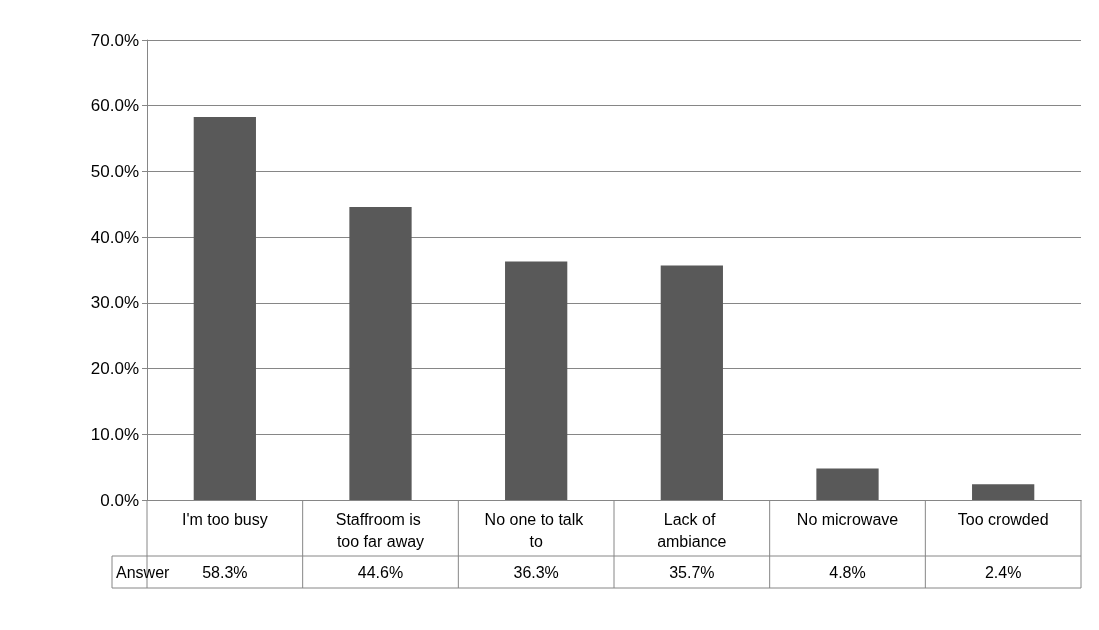 This screenshot has height=630, width=1099. I want to click on x-tick-label: No microwave, so click(847, 519).